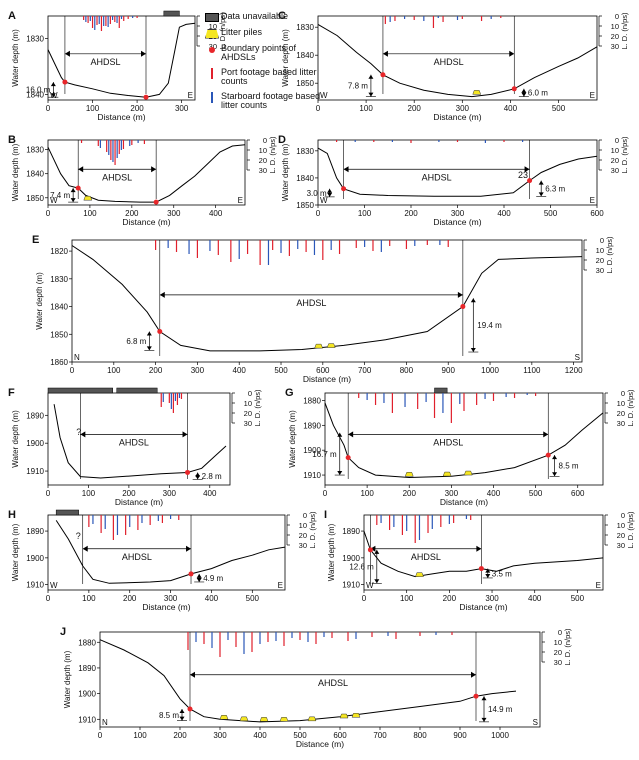 The image size is (639, 760). I want to click on y-tick-label: 1910, so click(351, 585).